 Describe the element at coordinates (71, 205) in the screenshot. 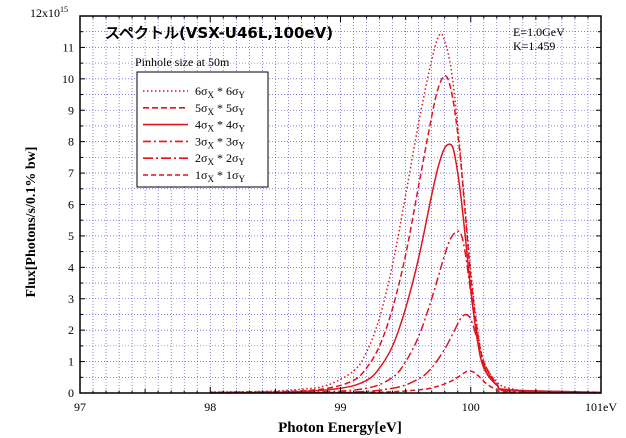

I see `y-tick-label: 6` at that location.